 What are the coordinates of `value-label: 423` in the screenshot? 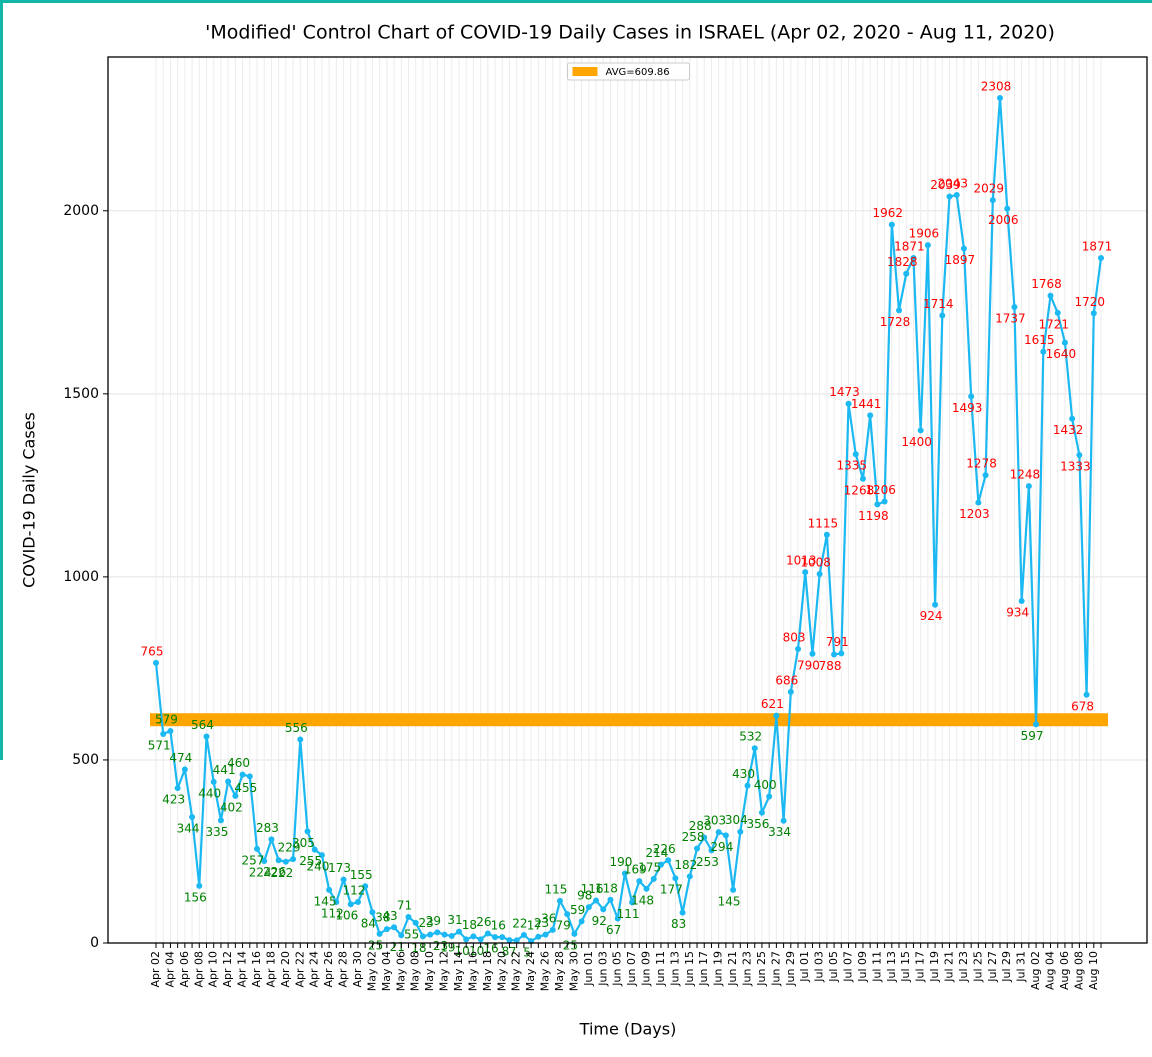 It's located at (173, 800).